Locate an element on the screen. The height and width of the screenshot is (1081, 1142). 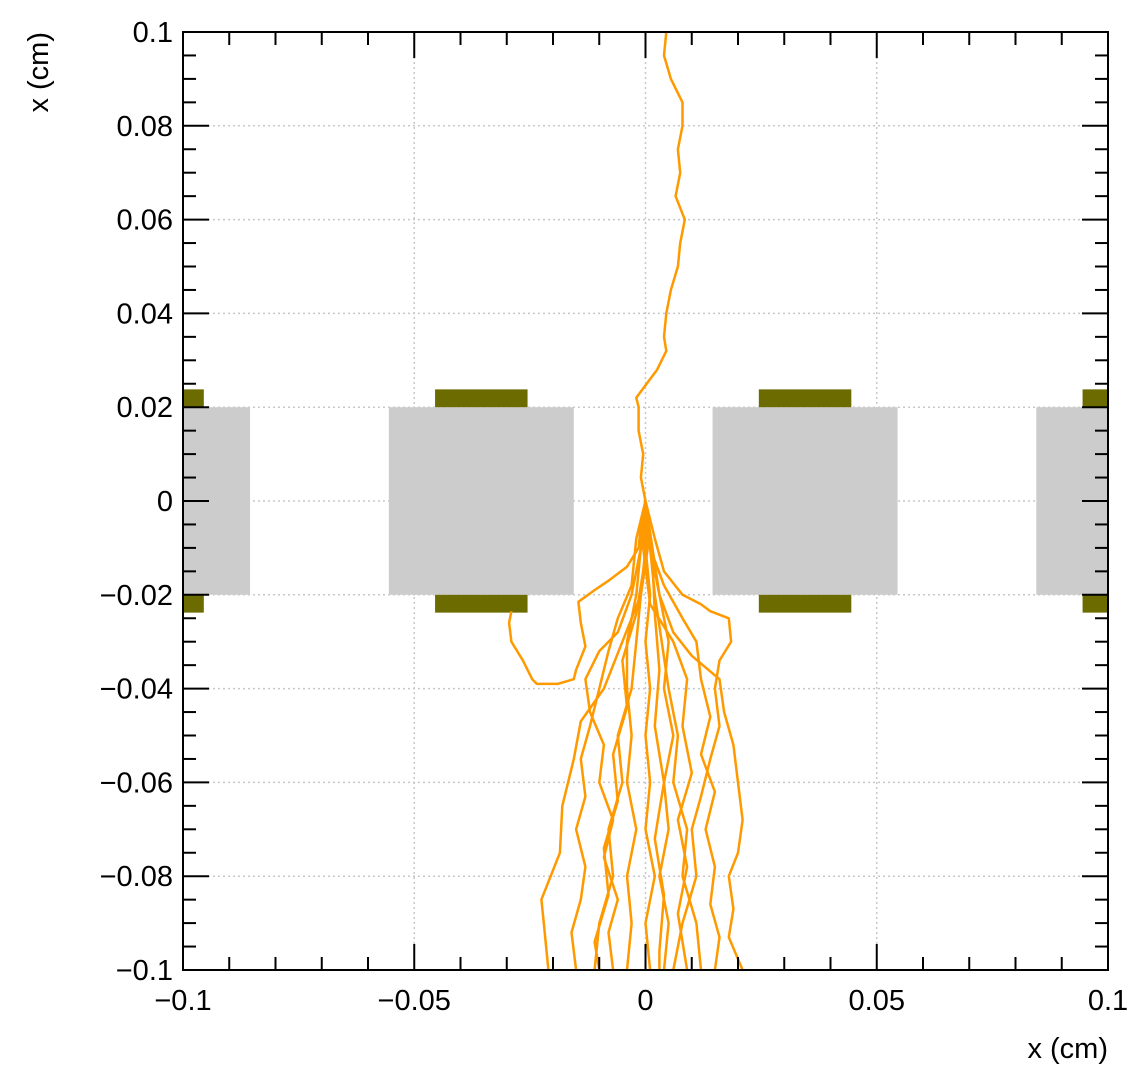
x-tick-label: 0.1 is located at coordinates (1108, 1001).